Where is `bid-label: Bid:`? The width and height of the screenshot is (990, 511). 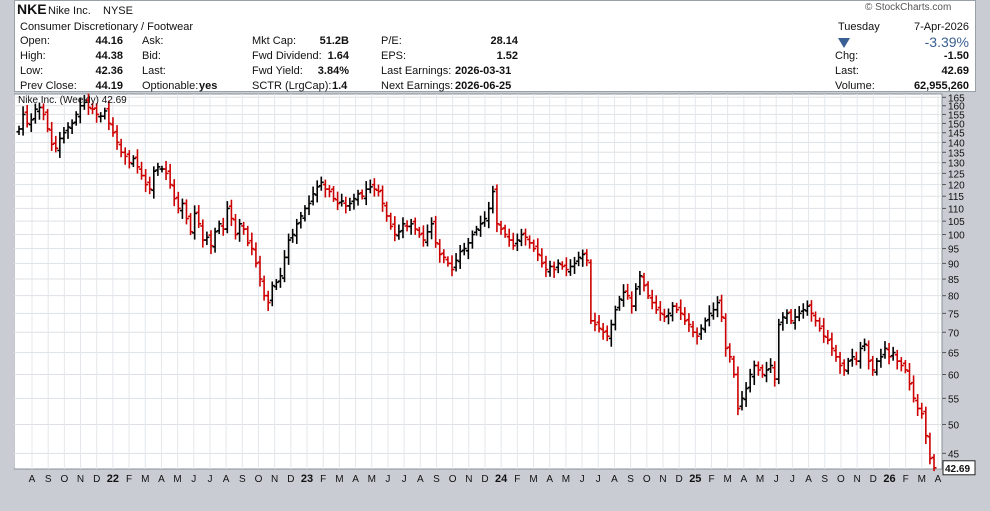 bid-label: Bid: is located at coordinates (151, 56).